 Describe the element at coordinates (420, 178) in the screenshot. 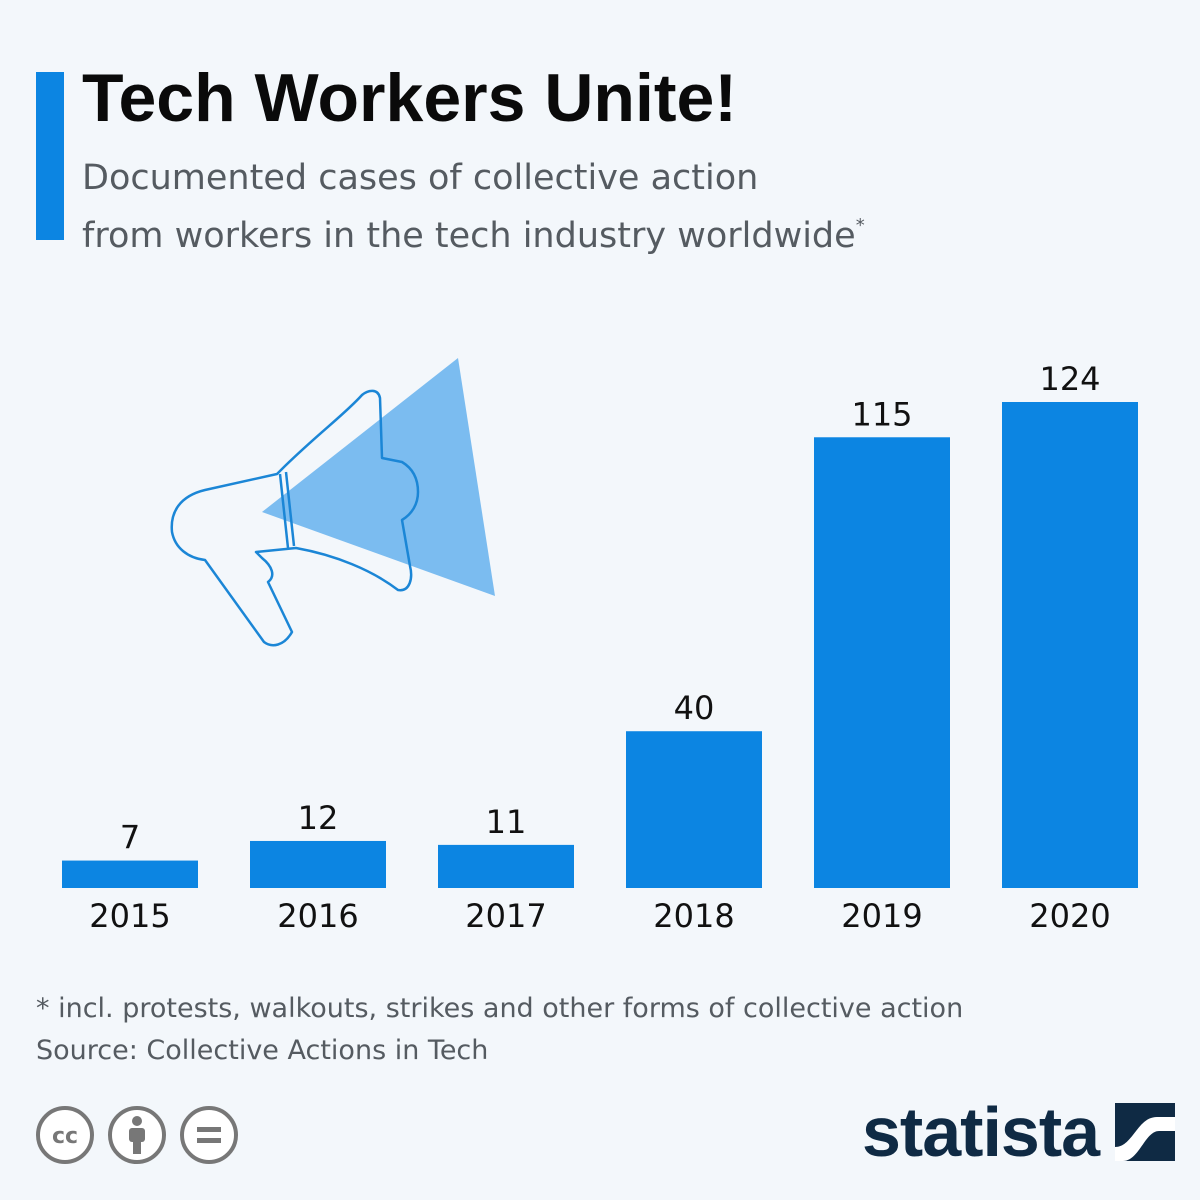

I see `subtitle-line-1: Documented cases of collective action` at that location.